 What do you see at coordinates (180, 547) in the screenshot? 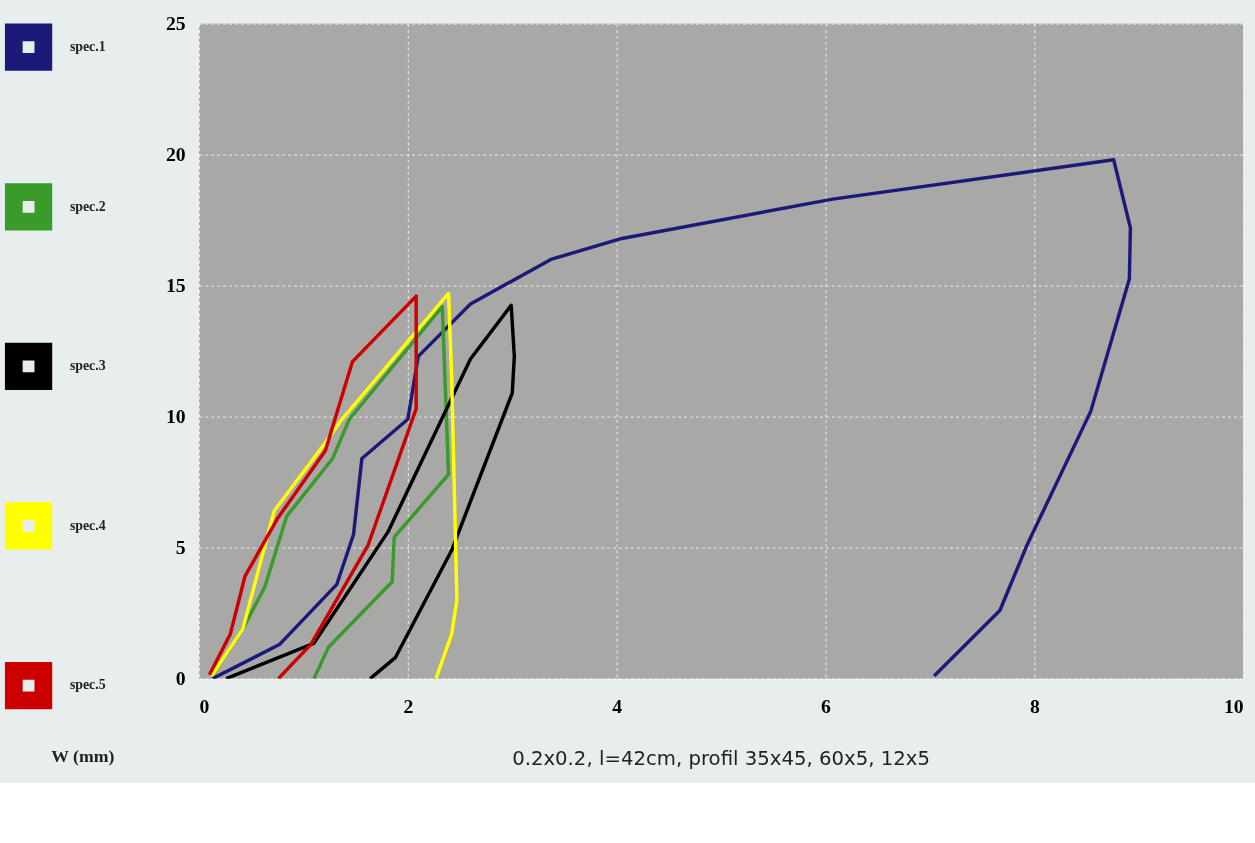
I see `y-tick-label: 5` at bounding box center [180, 547].